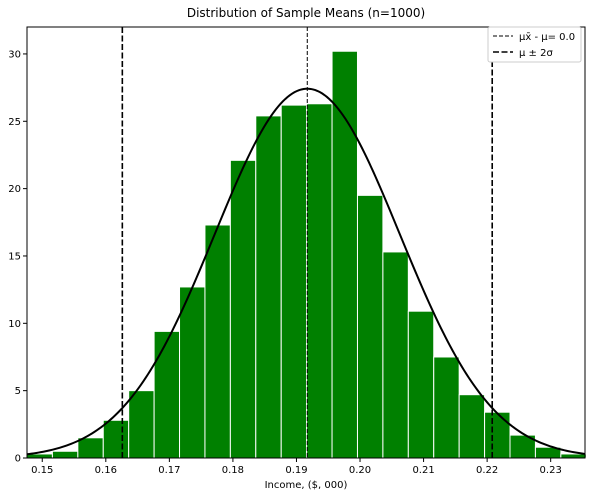 This screenshot has width=592, height=496. I want to click on x-tick-label-3: 0.18, so click(233, 470).